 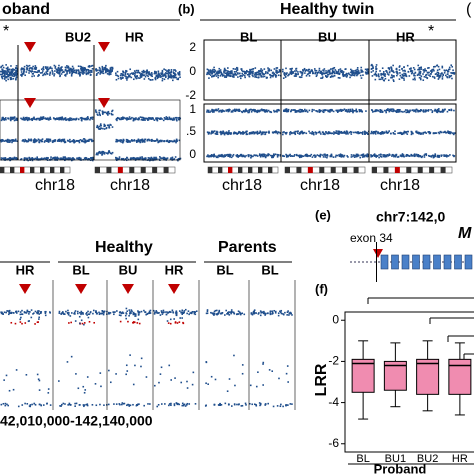 I want to click on frame, so click(x=330, y=70).